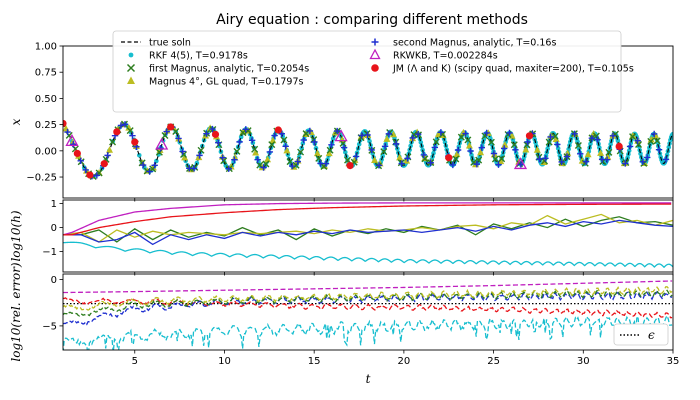 The image size is (700, 400). I want to click on legend-label: second Magnus, analytic, T=0.16s, so click(474, 42).